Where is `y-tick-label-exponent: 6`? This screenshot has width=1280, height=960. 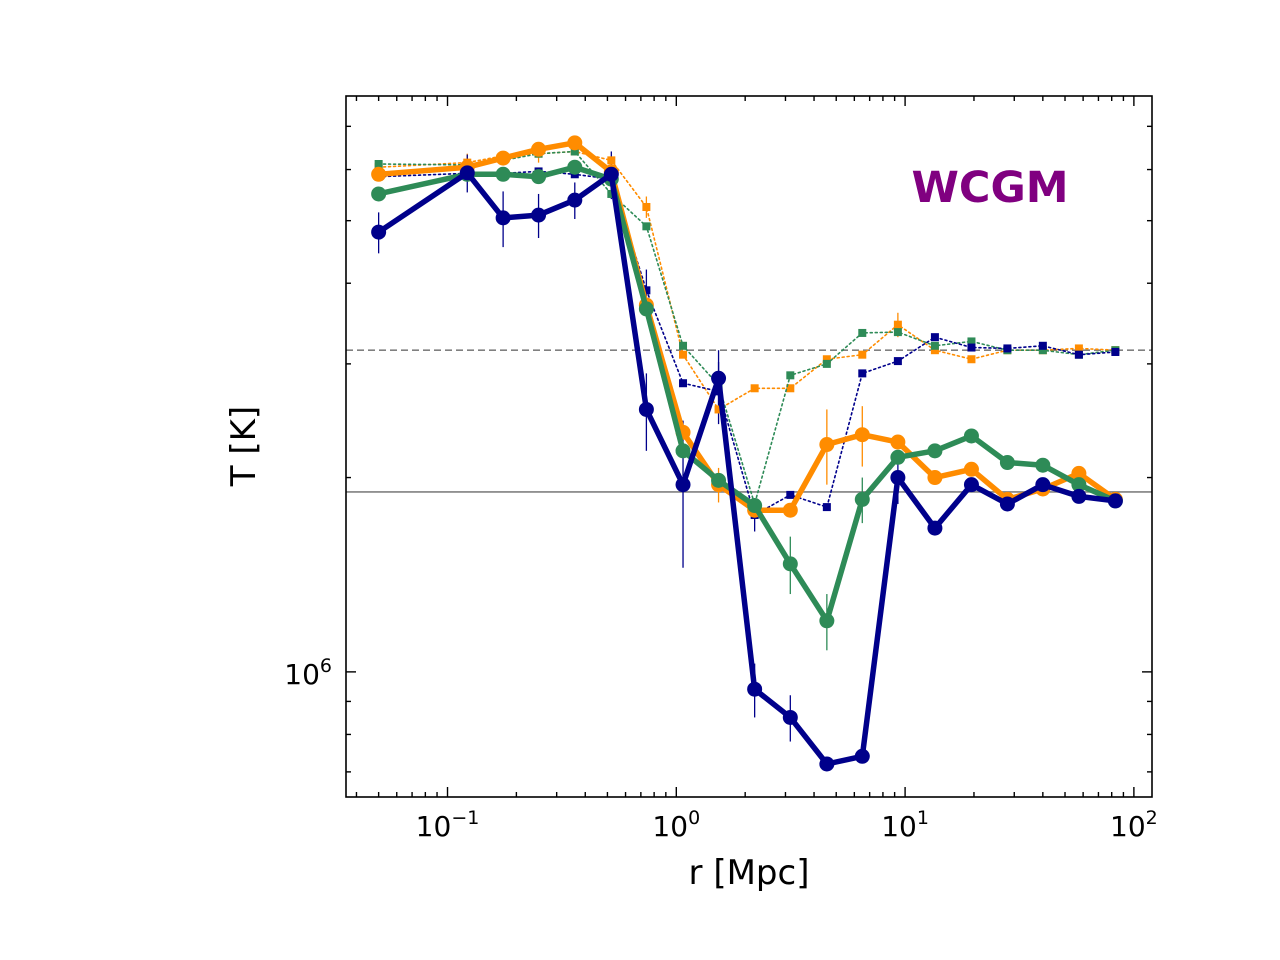 y-tick-label-exponent: 6 is located at coordinates (326, 666).